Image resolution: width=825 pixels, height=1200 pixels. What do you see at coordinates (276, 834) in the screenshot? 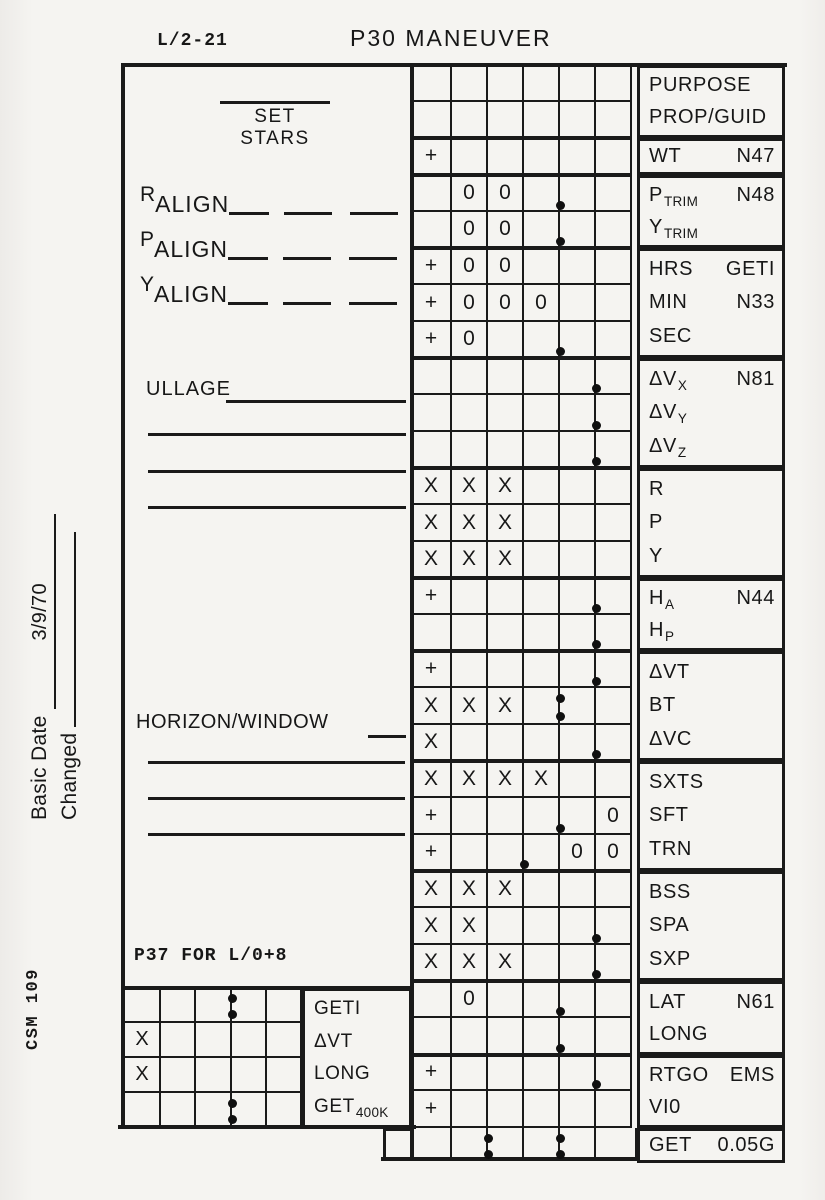
I see `blank-line` at bounding box center [276, 834].